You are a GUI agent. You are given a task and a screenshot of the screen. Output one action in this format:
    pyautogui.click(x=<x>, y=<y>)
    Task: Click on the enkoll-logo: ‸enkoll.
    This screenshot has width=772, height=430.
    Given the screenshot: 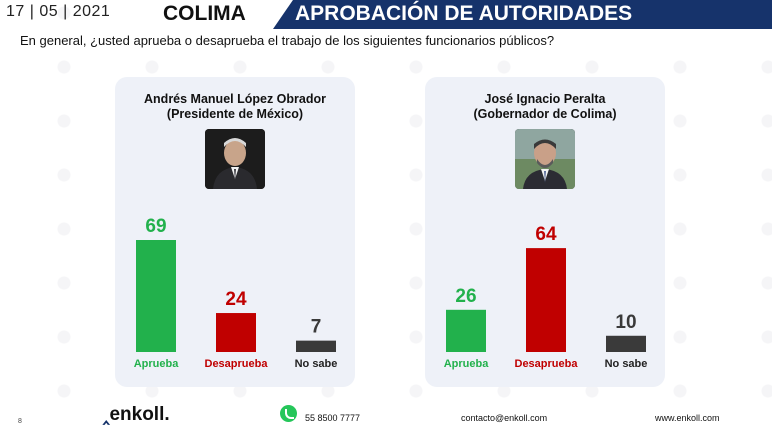 What is the action you would take?
    pyautogui.click(x=136, y=414)
    